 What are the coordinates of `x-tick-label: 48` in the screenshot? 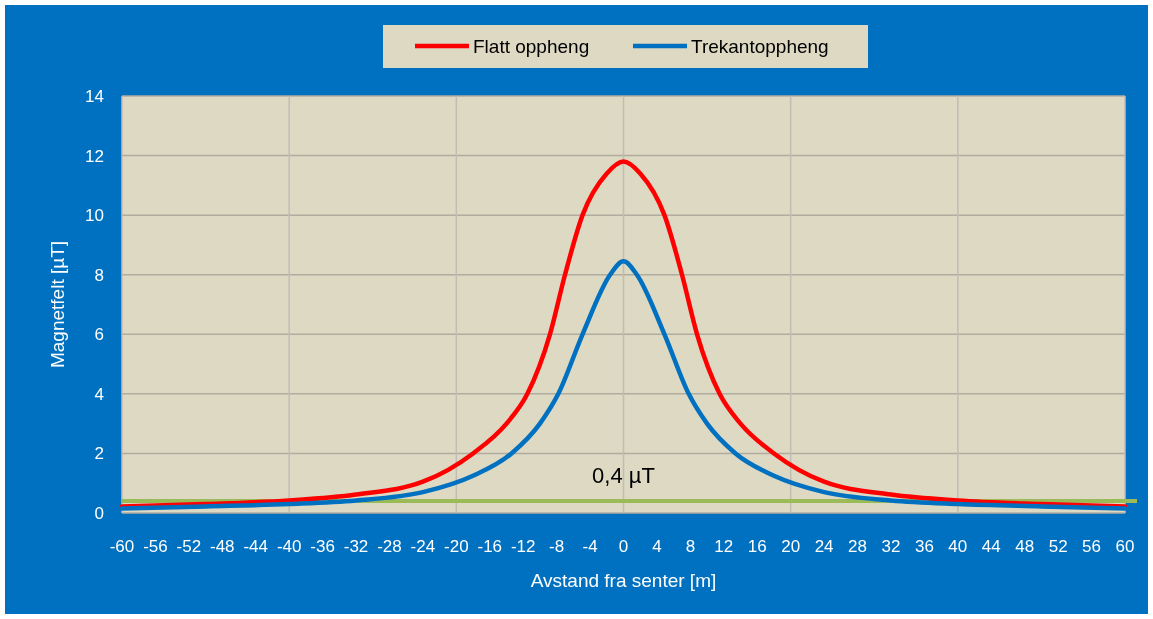 It's located at (1025, 546).